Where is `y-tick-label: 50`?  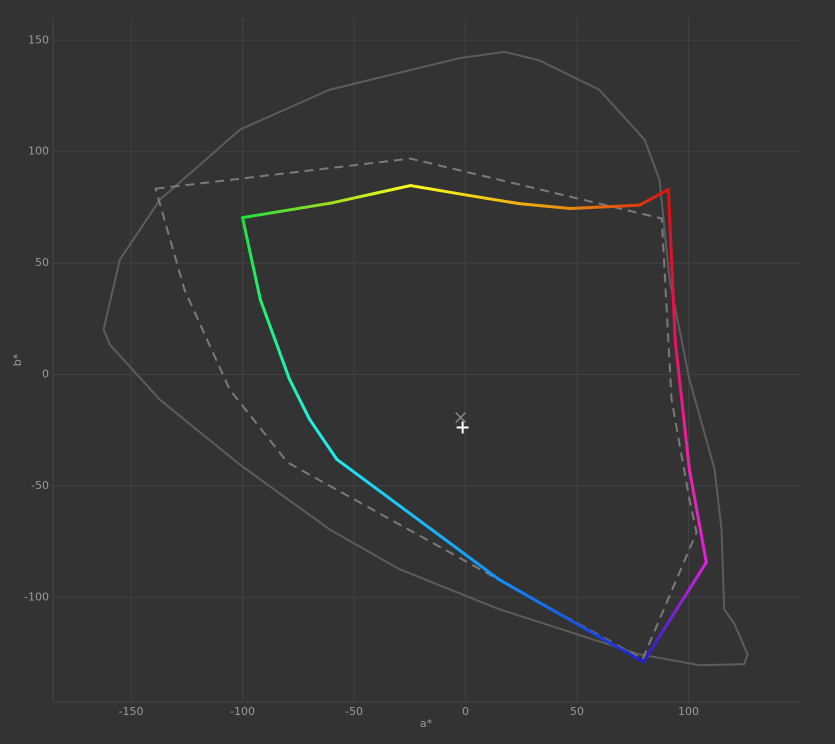 y-tick-label: 50 is located at coordinates (42, 262).